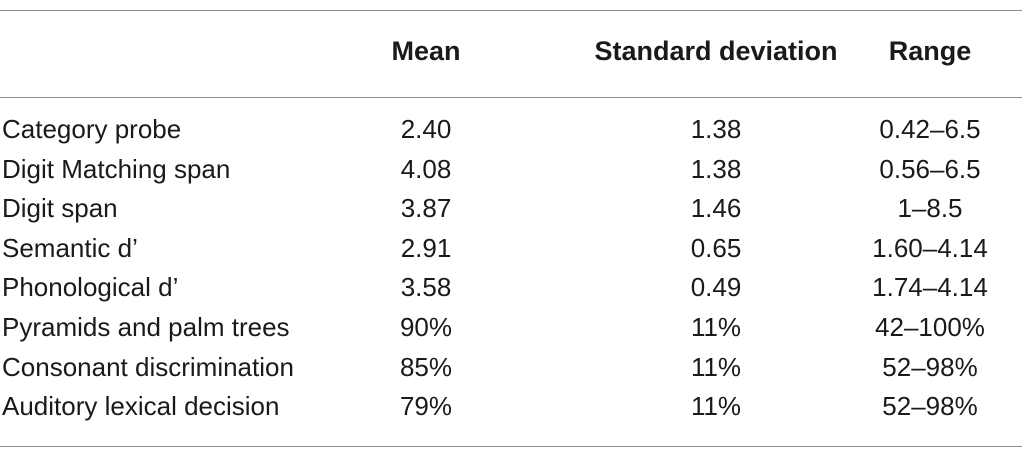  I want to click on table-row: Digit span 3.87 1.46 1–8.5, so click(511, 209).